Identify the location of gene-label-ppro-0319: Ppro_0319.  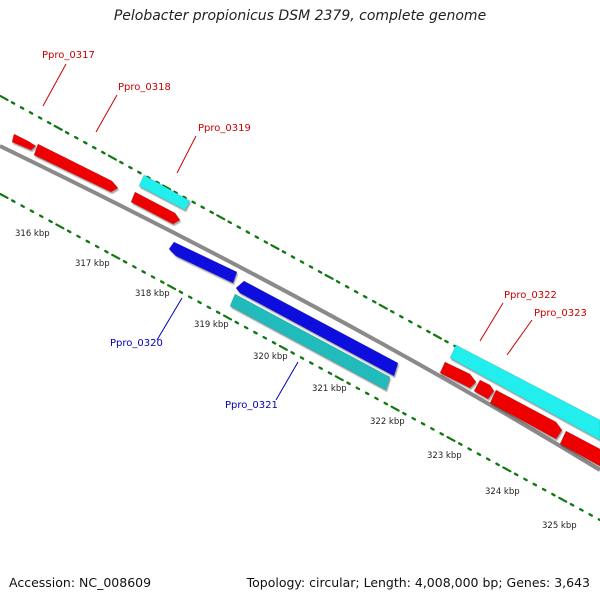
(224, 128).